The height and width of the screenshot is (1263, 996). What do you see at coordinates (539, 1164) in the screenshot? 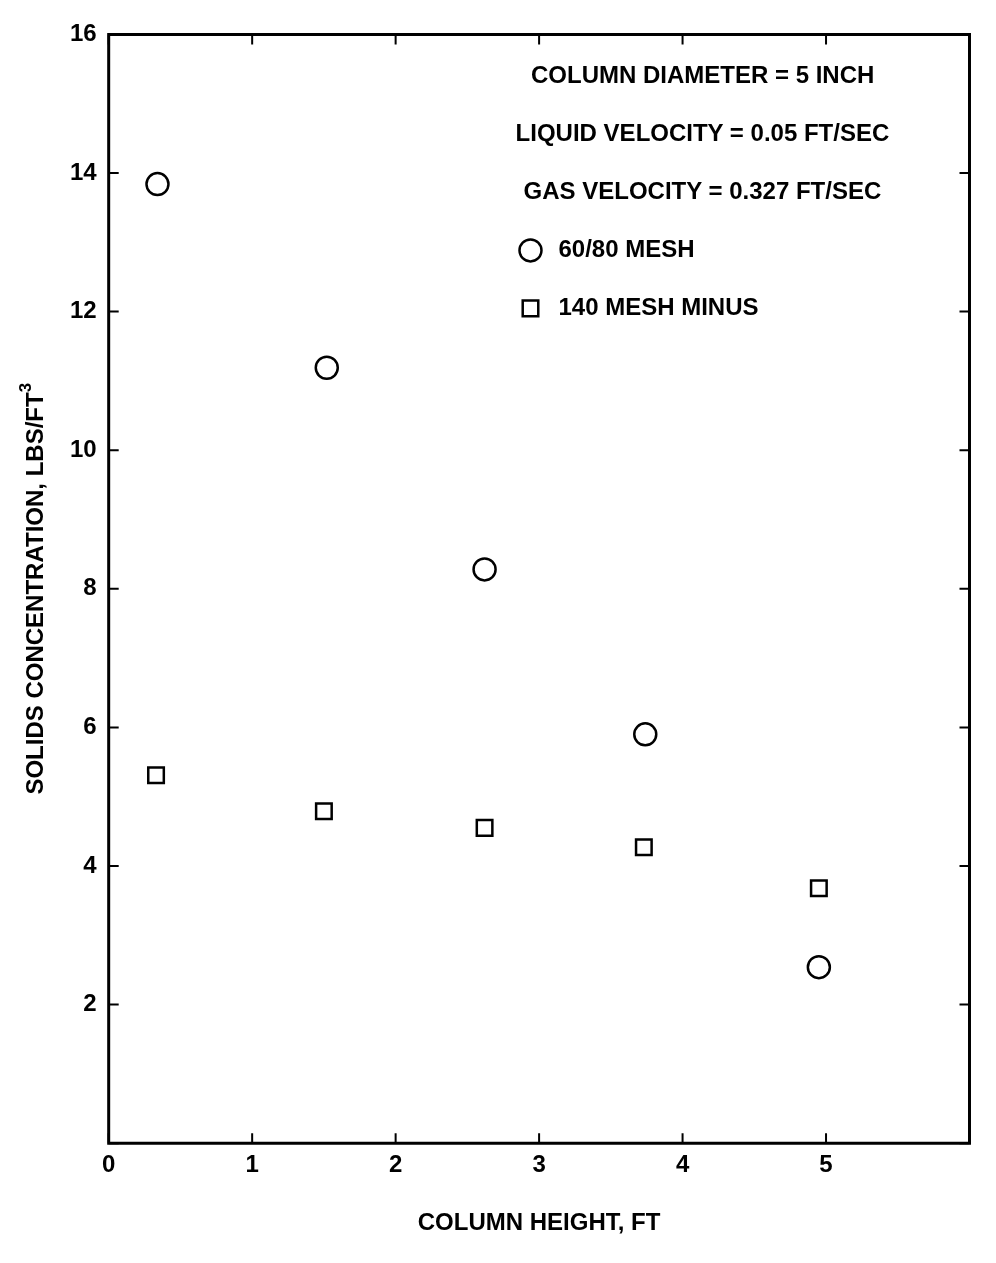
I see `x-tick-label: 3` at bounding box center [539, 1164].